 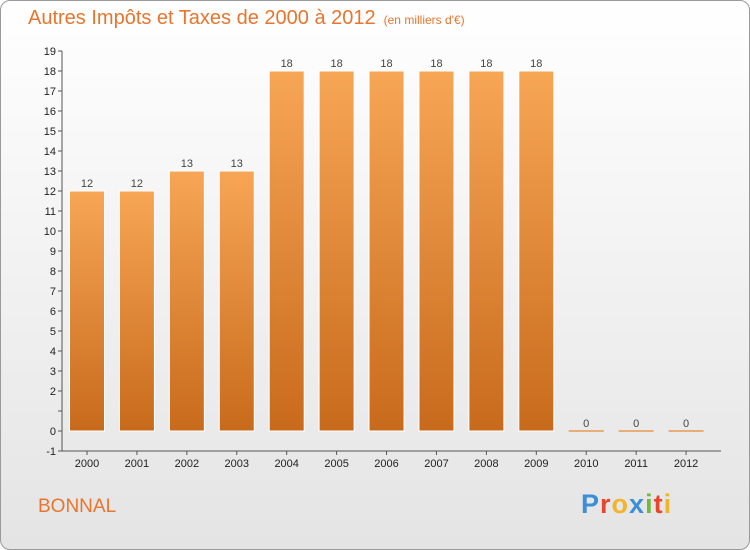 I want to click on y-tick-label: 16, so click(x=50, y=112).